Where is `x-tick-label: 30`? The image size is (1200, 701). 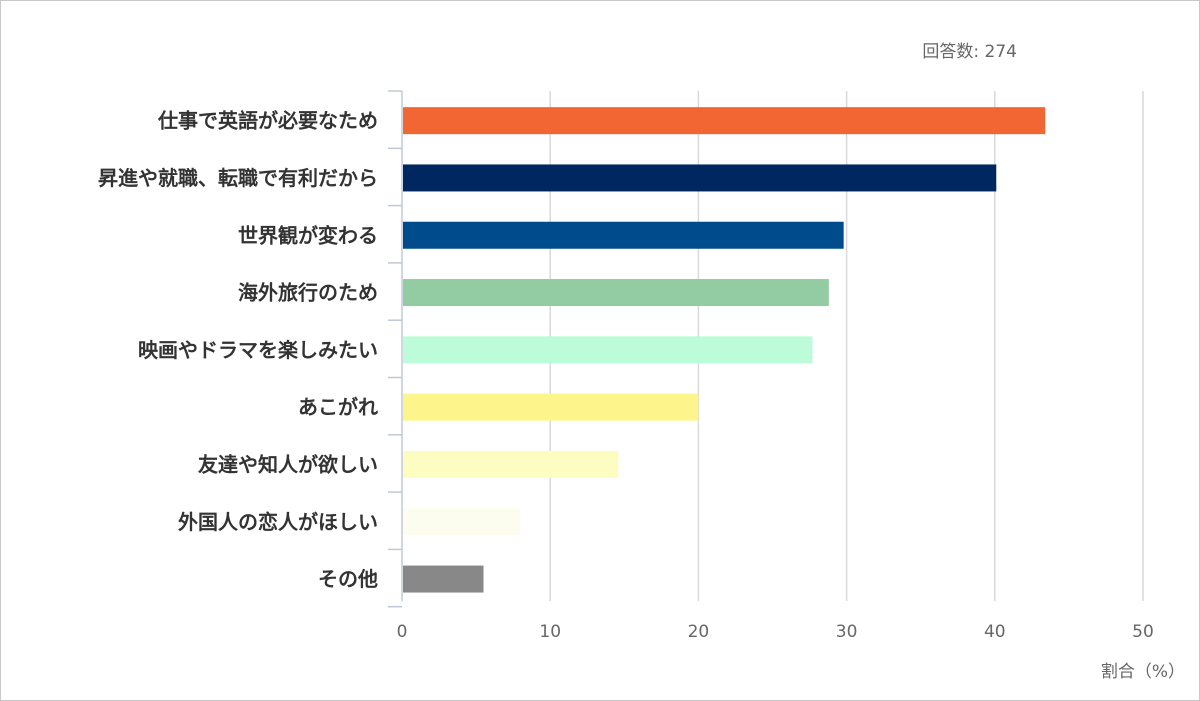
x-tick-label: 30 is located at coordinates (847, 632).